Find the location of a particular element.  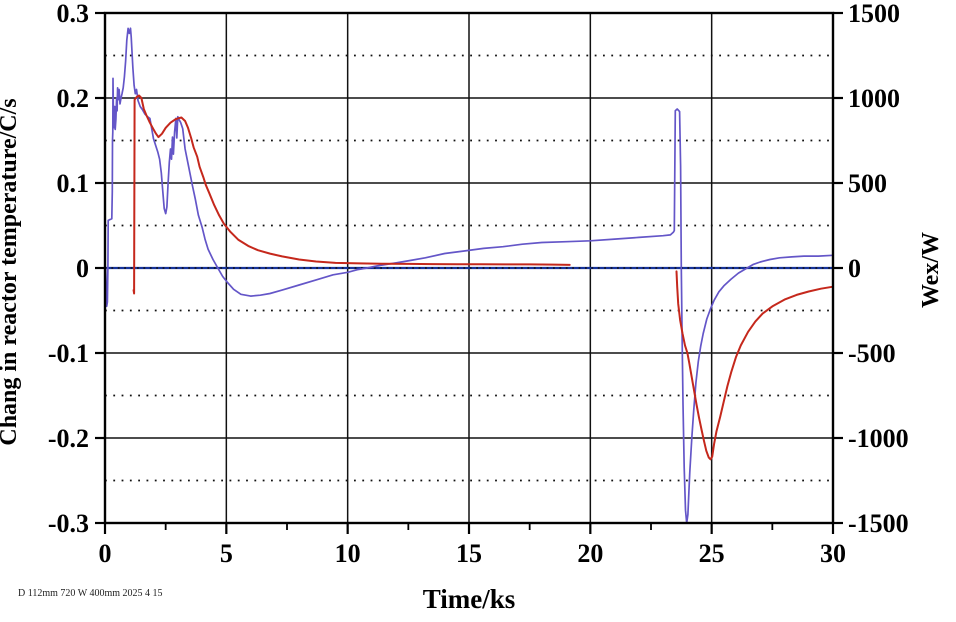

x-tick-label: 15 is located at coordinates (469, 553).